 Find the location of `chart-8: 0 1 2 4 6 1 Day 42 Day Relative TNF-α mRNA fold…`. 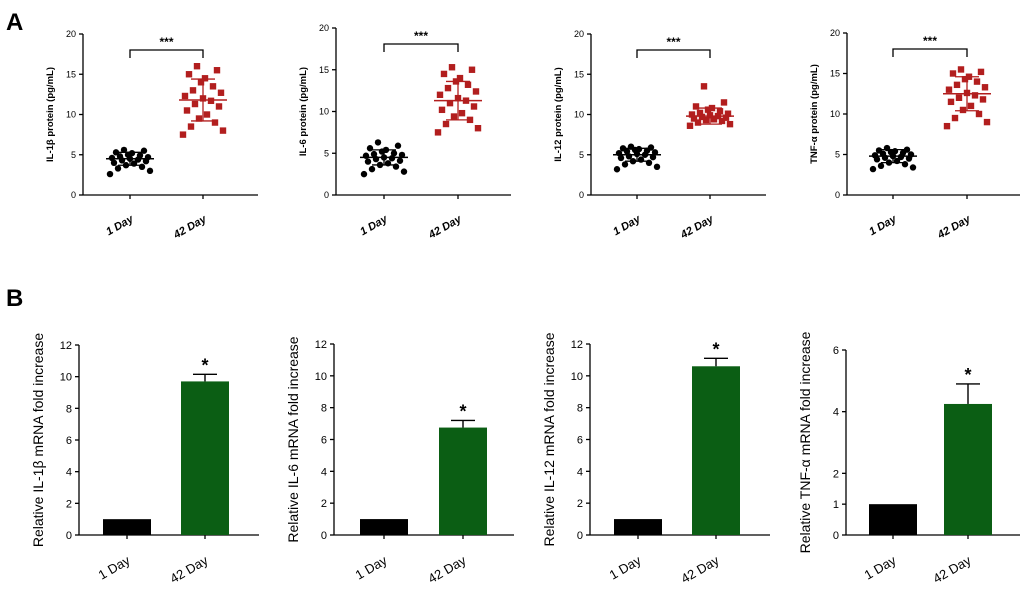

chart-8: 0 1 2 4 6 1 Day 42 Day Relative TNF-α mRNA fold… is located at coordinates (908, 458).